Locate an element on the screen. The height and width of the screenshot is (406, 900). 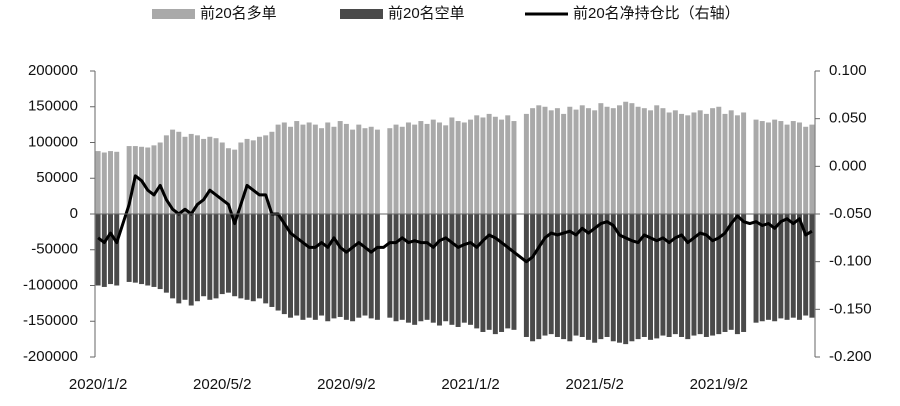
x-tick-label: 2021/9/2 is located at coordinates (719, 384).